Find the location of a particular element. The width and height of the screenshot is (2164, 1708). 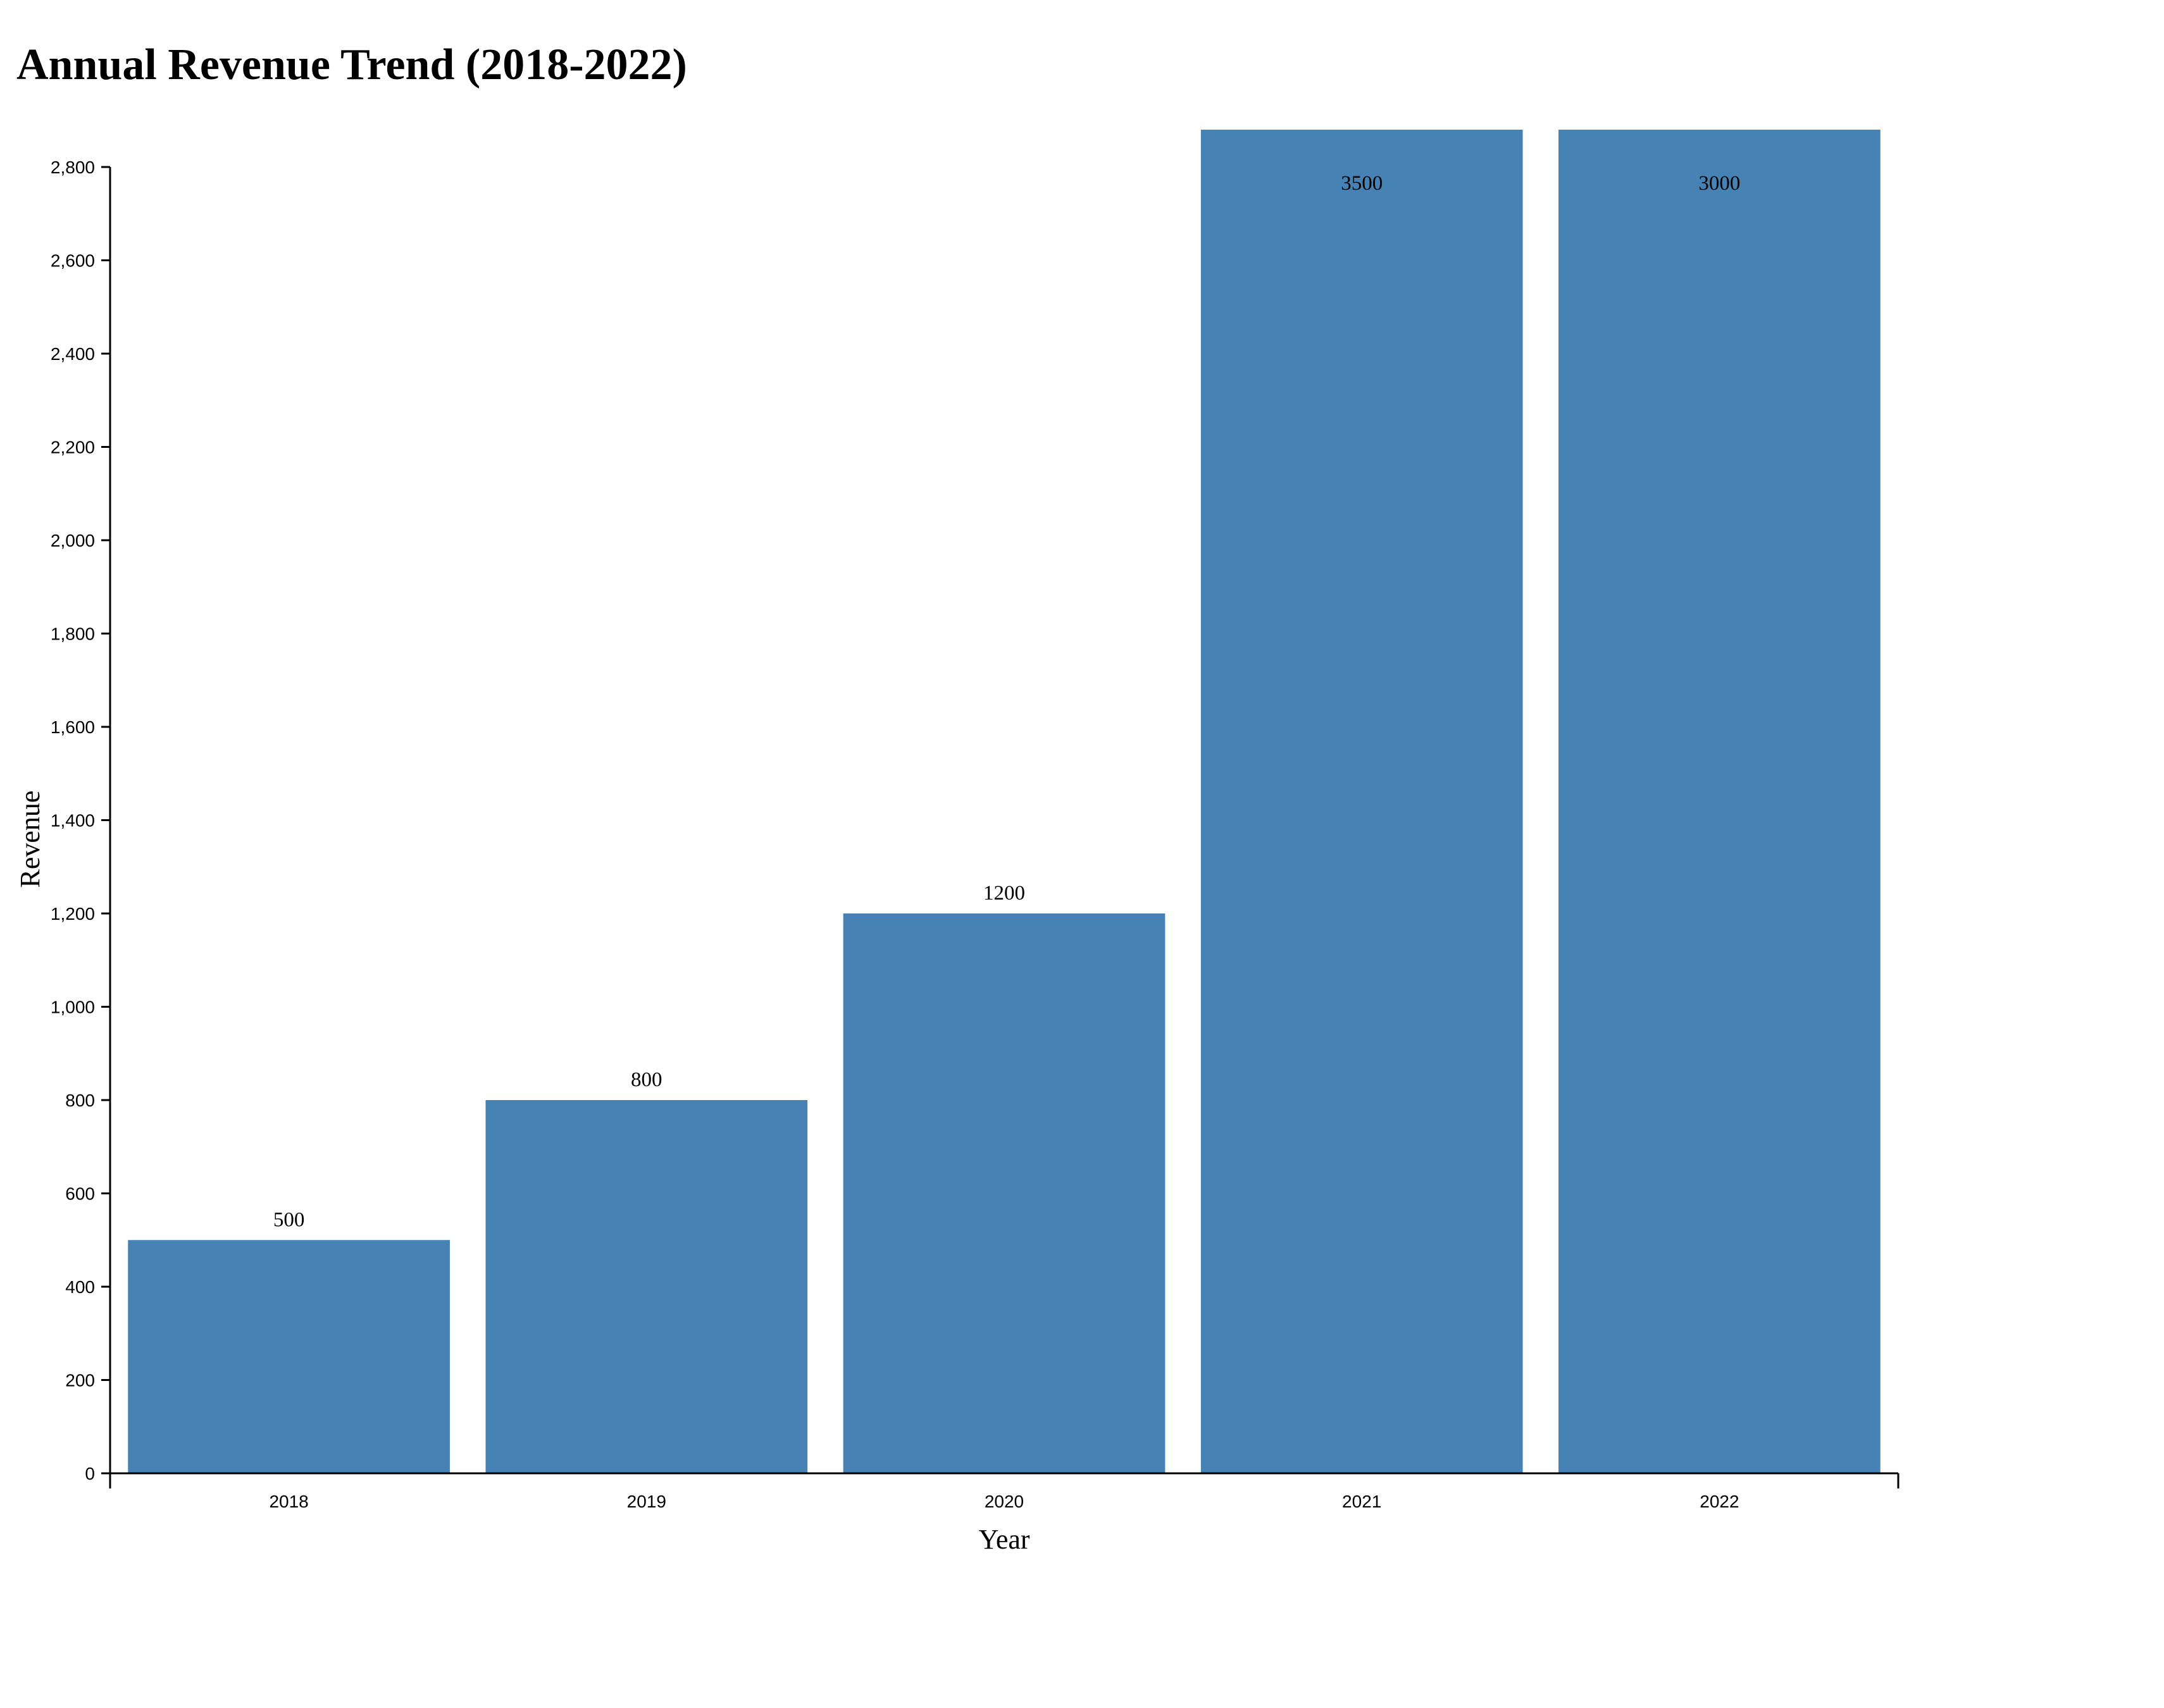

bar-2019 is located at coordinates (647, 1286).